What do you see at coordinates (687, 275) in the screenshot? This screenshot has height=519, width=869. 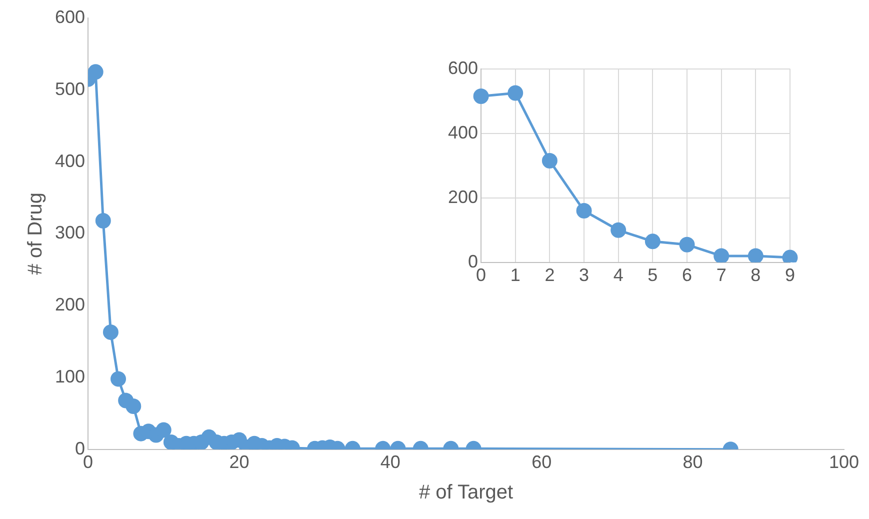 I see `x-tick-label: 6` at bounding box center [687, 275].